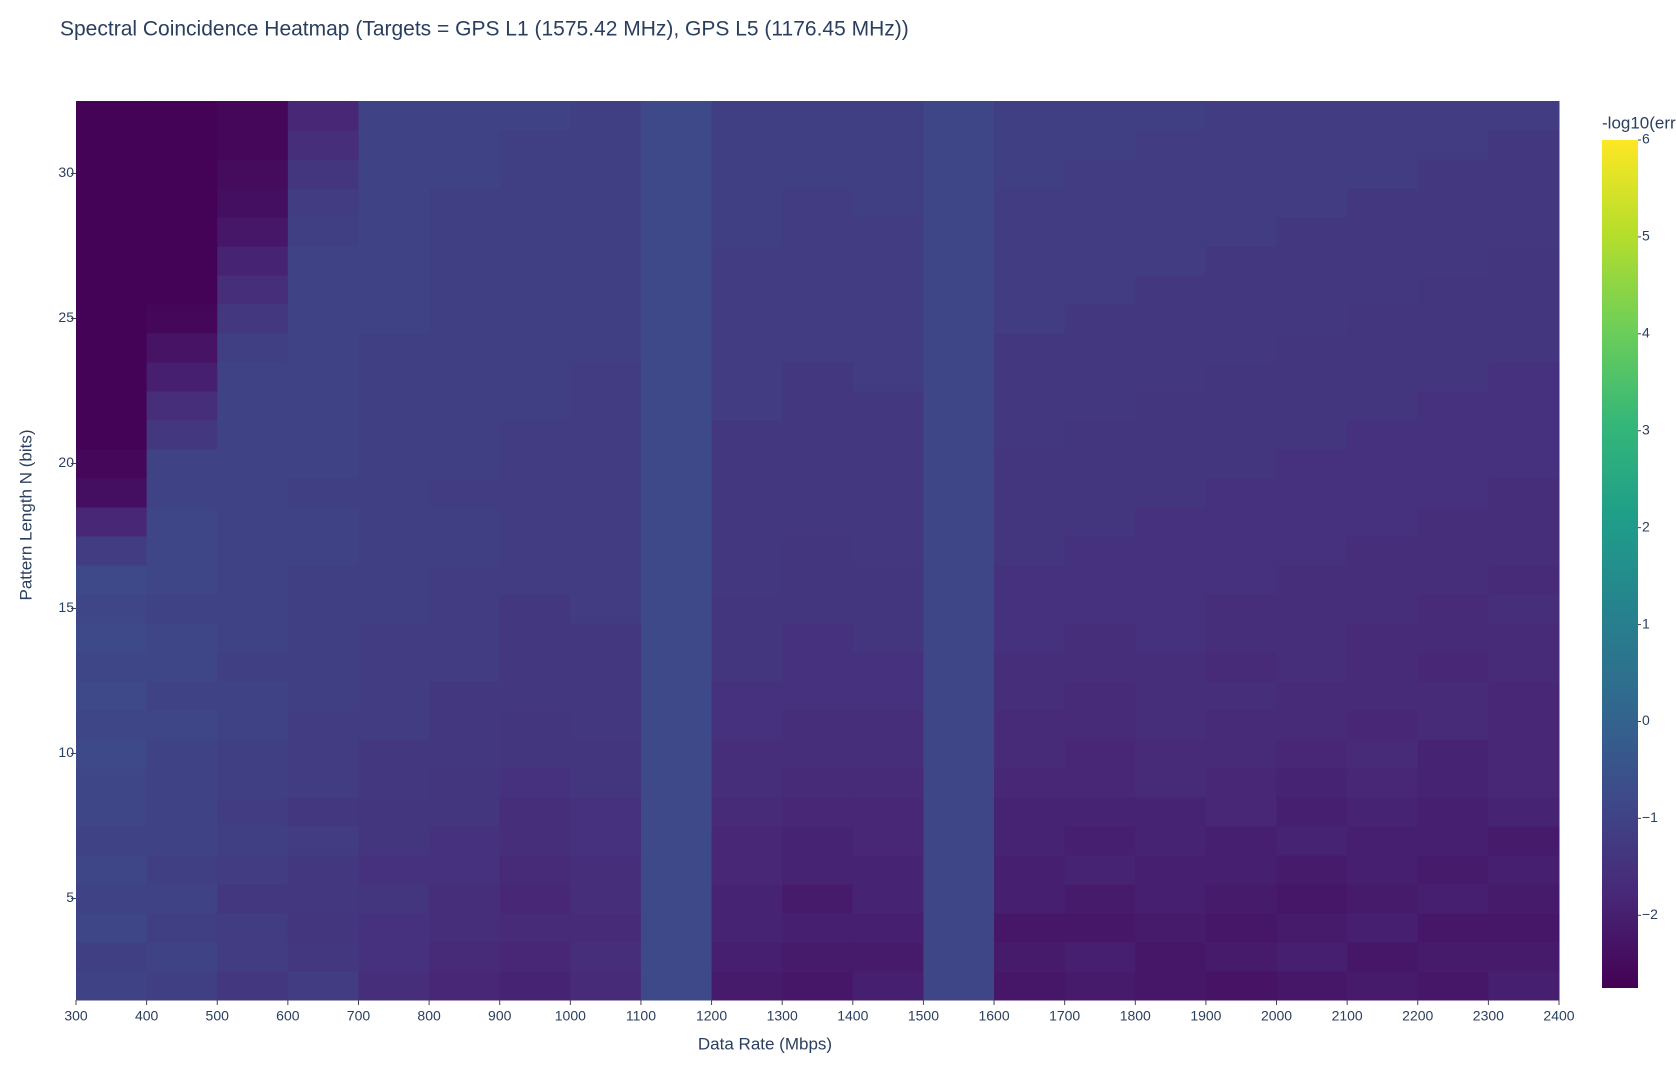  Describe the element at coordinates (1488, 1016) in the screenshot. I see `x-tick-label: 2300` at that location.